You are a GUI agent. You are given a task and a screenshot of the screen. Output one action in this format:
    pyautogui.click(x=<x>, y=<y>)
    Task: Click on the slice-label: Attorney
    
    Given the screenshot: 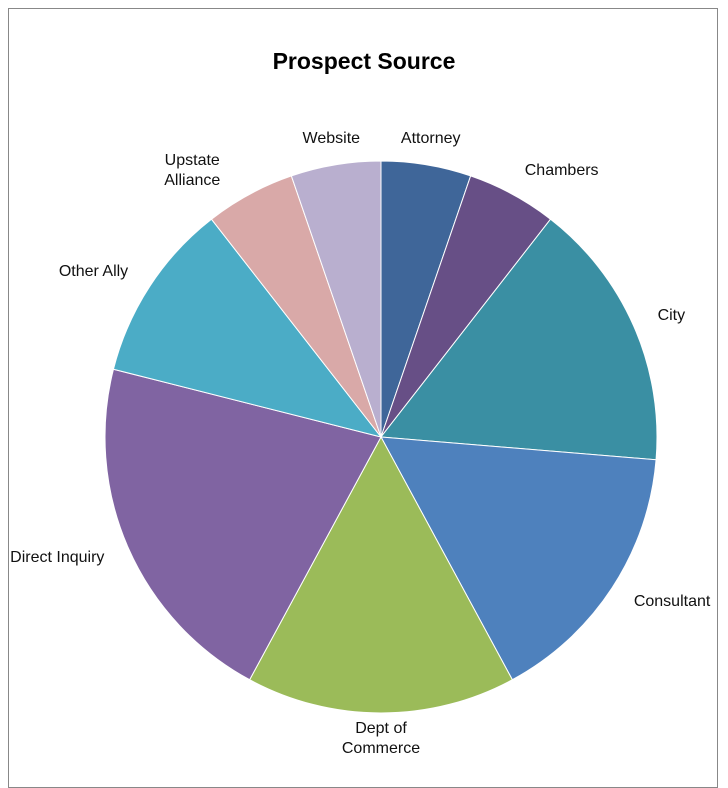 What is the action you would take?
    pyautogui.click(x=430, y=139)
    